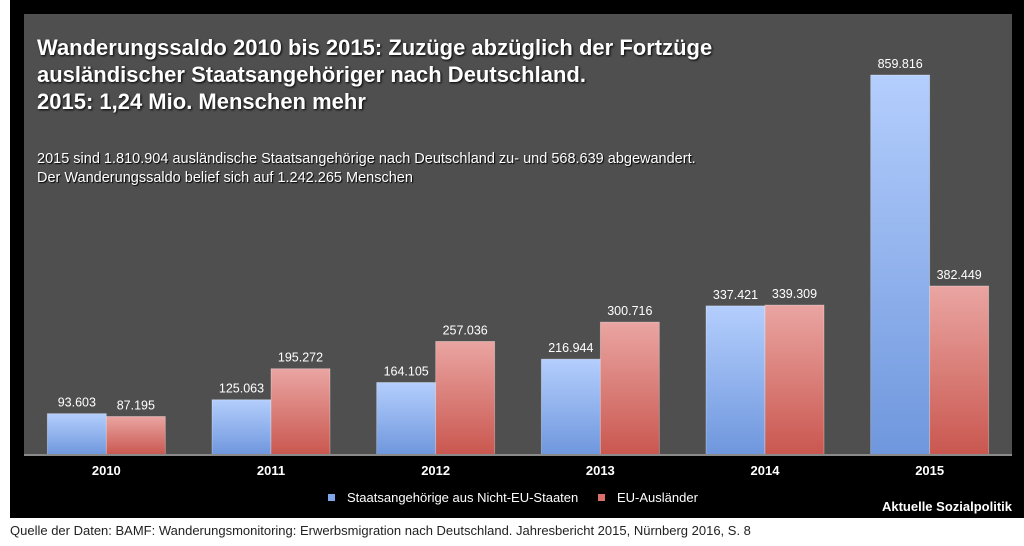  I want to click on bar-eu-2011, so click(300, 412).